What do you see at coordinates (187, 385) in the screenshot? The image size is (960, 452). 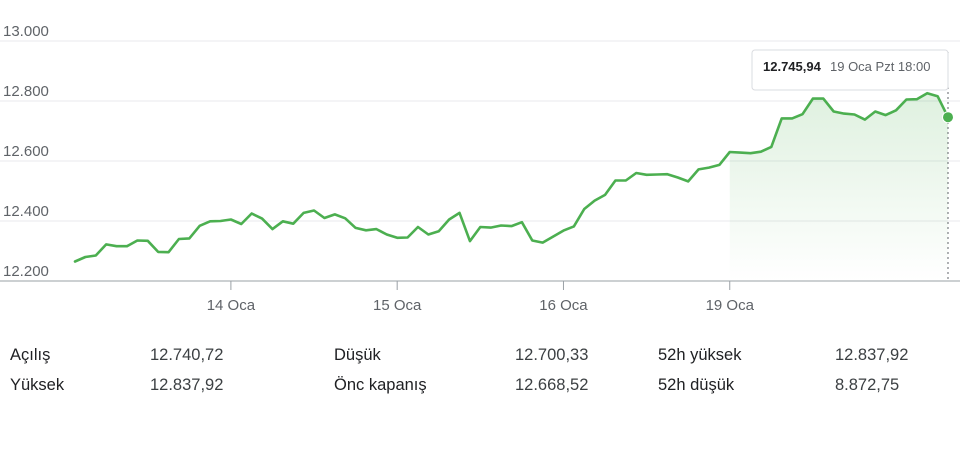 I see `stat-high-value: 12.837,92` at bounding box center [187, 385].